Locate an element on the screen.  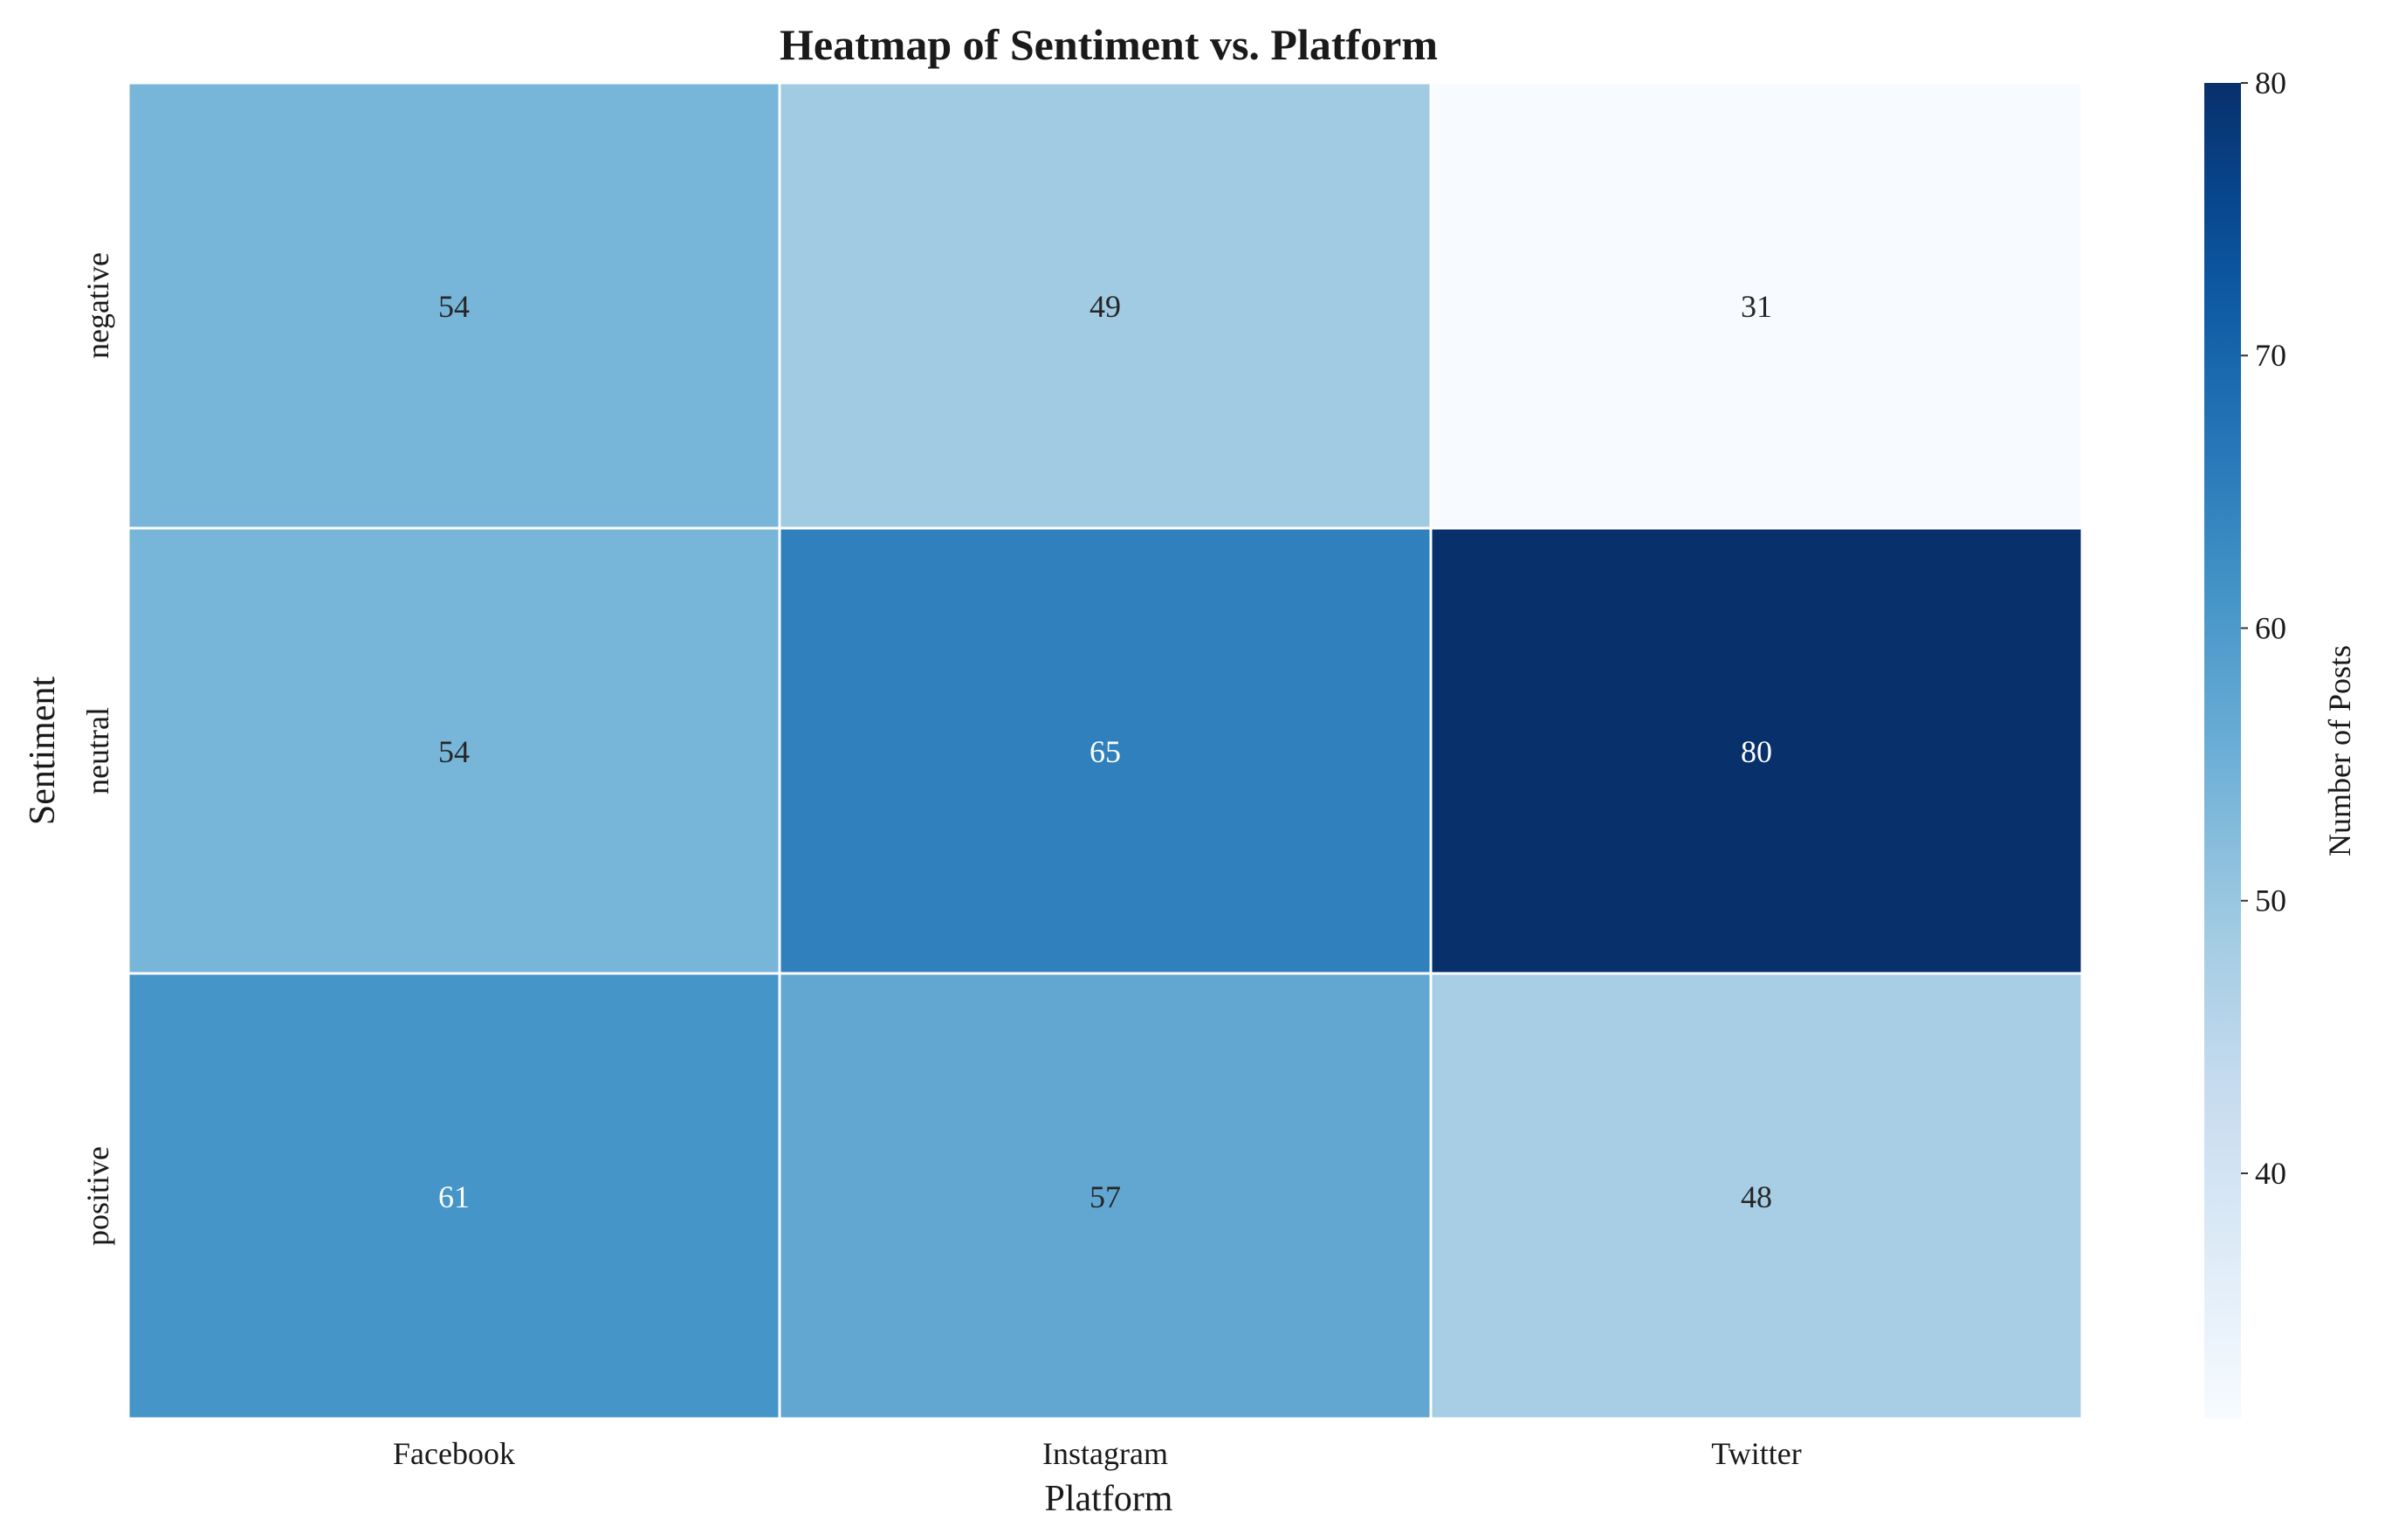
colorbar-tick-labels: 40 50 60 70 80 is located at coordinates (2263, 628).